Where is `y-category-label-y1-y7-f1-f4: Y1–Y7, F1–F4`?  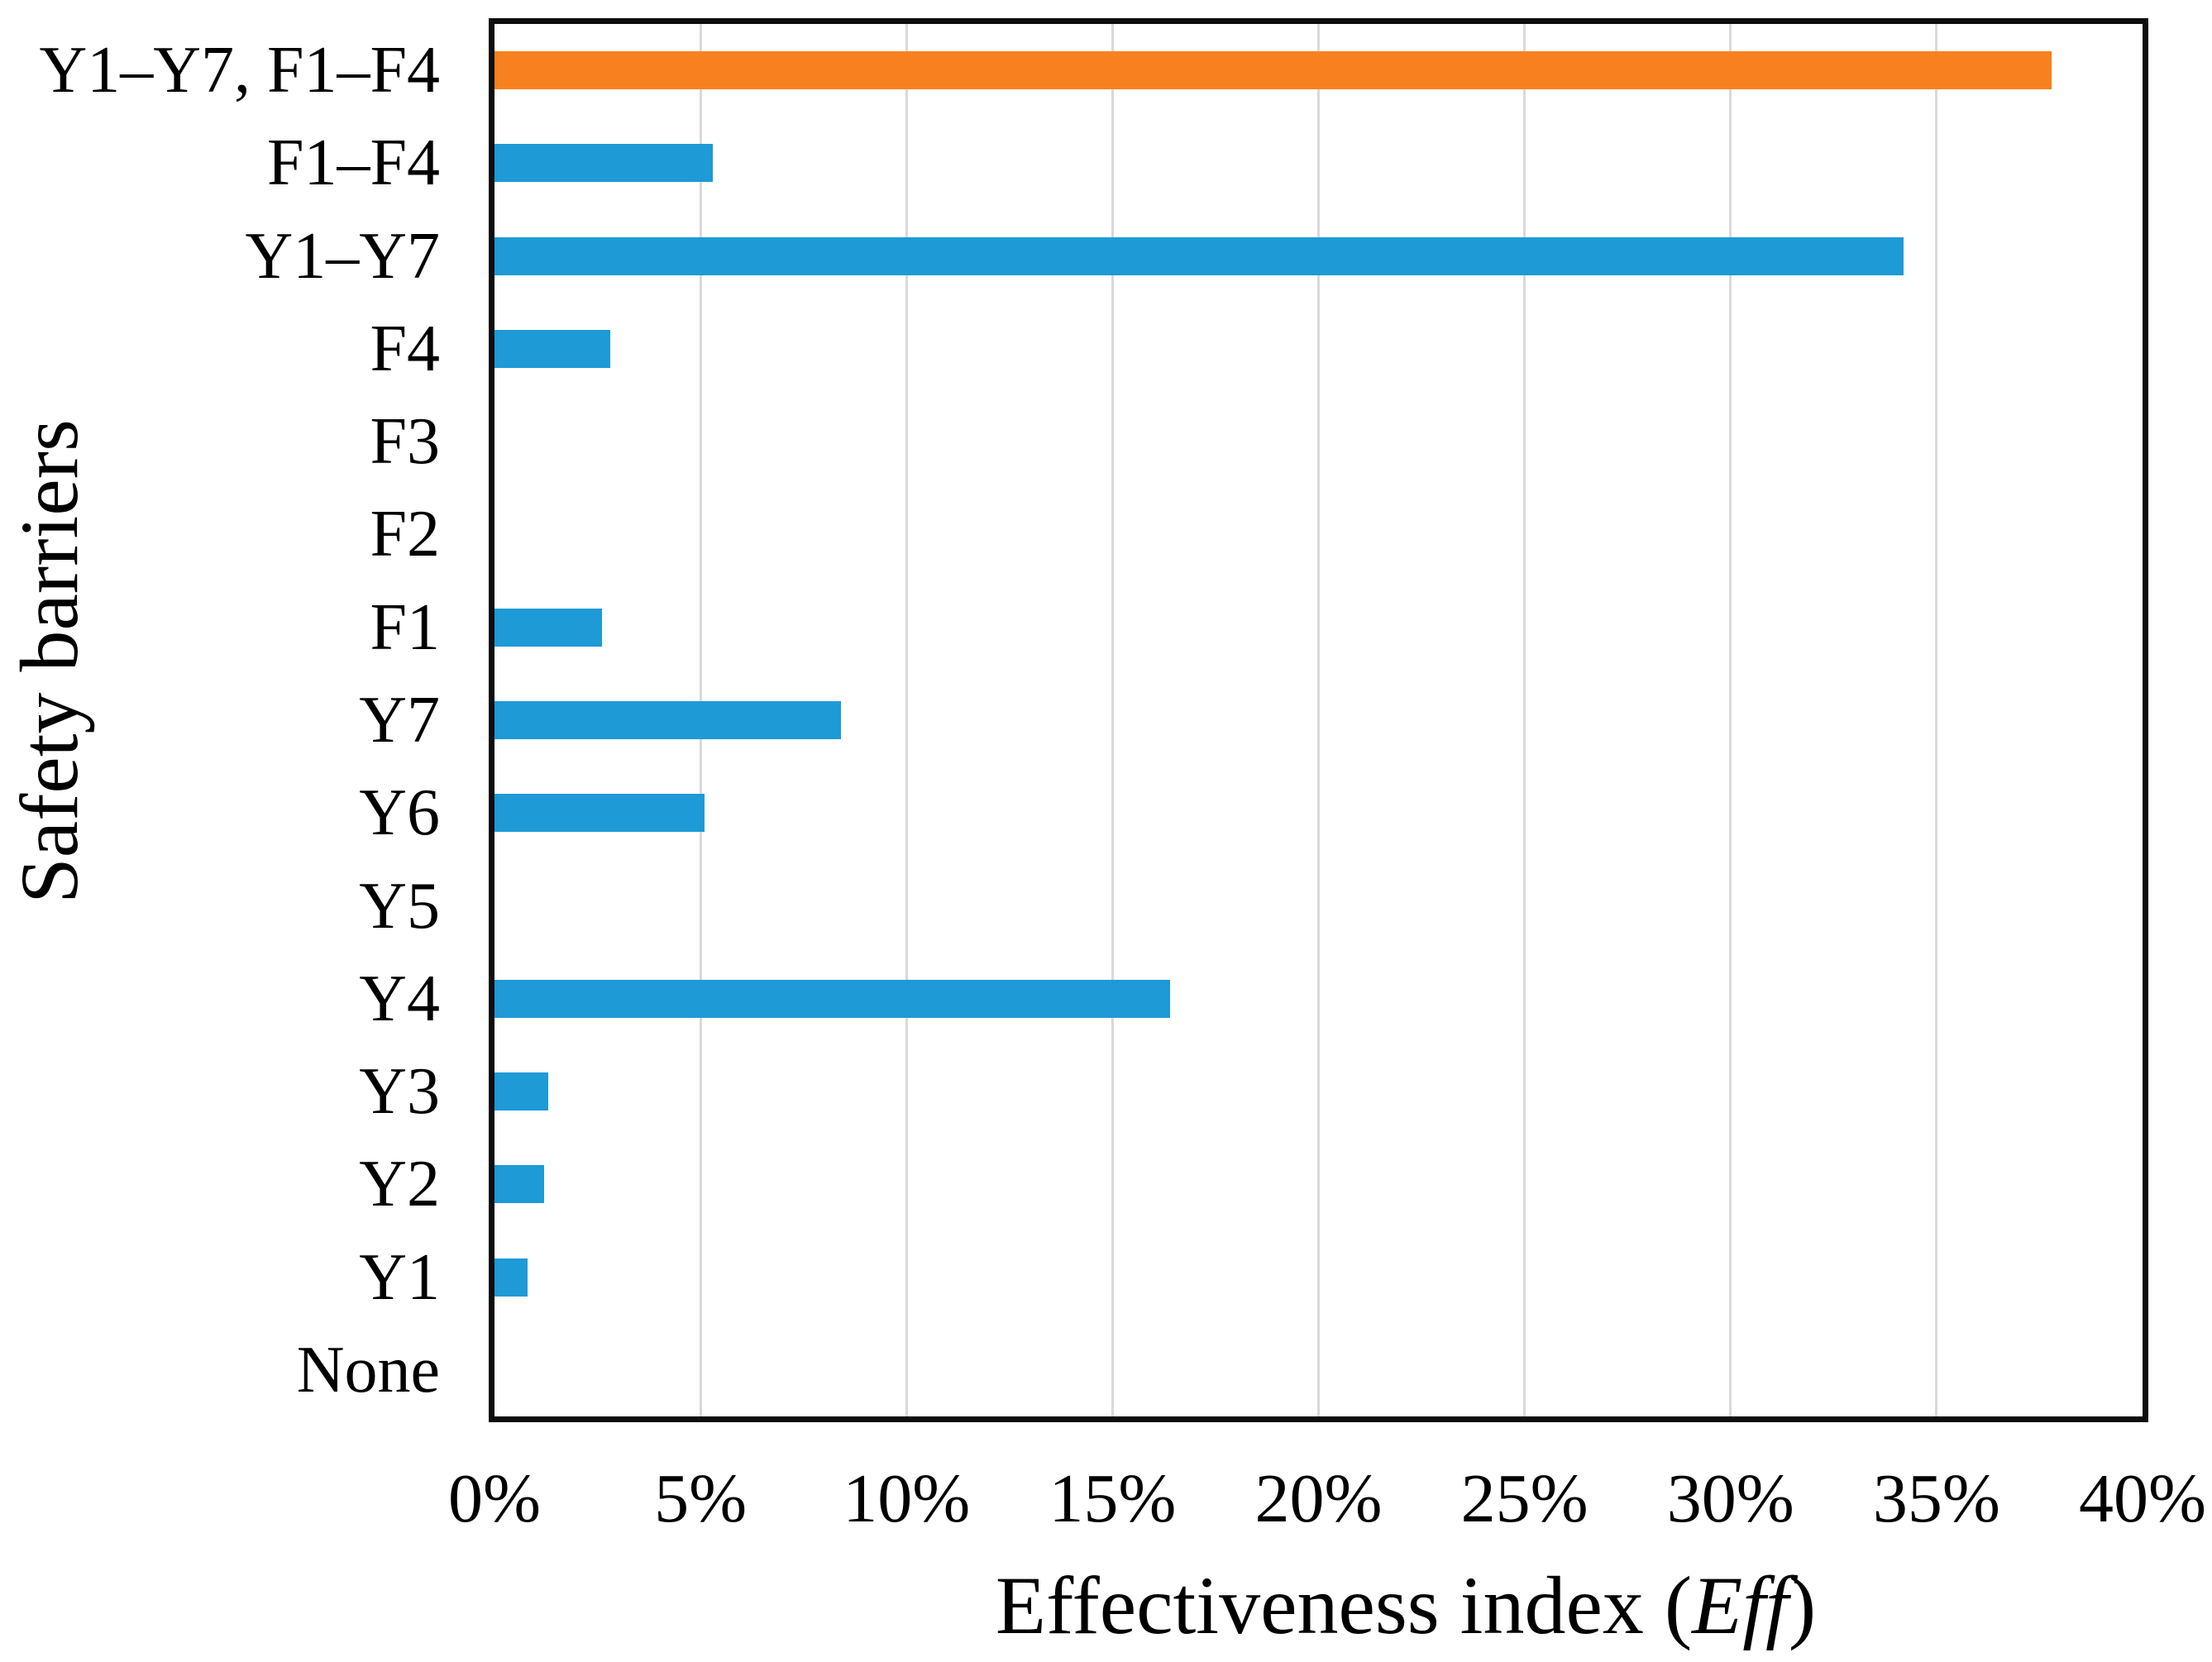 y-category-label-y1-y7-f1-f4: Y1–Y7, F1–F4 is located at coordinates (239, 71).